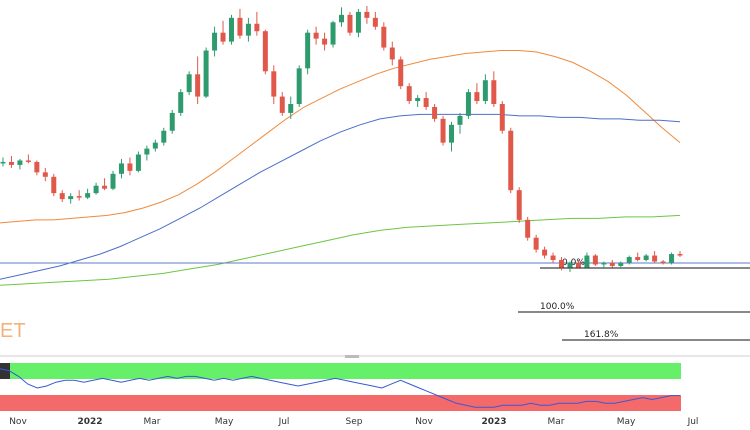 The image size is (750, 430). What do you see at coordinates (340, 403) in the screenshot?
I see `oversold-zone` at bounding box center [340, 403].